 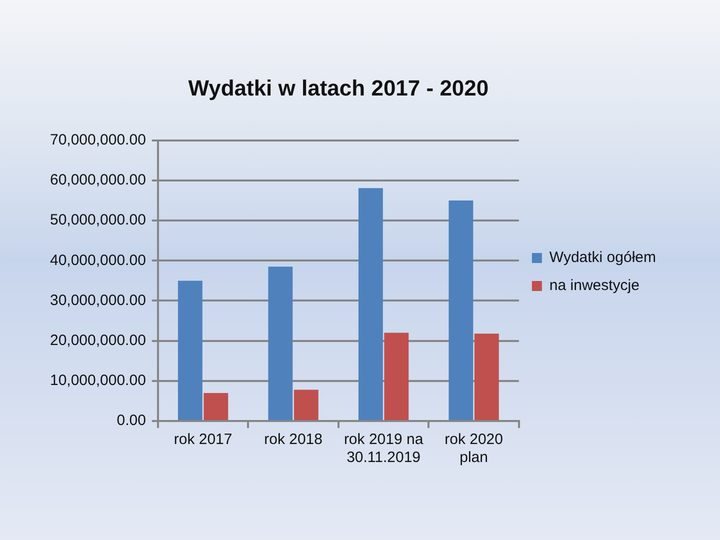 What do you see at coordinates (131, 421) in the screenshot?
I see `y-tick-label: 0.00` at bounding box center [131, 421].